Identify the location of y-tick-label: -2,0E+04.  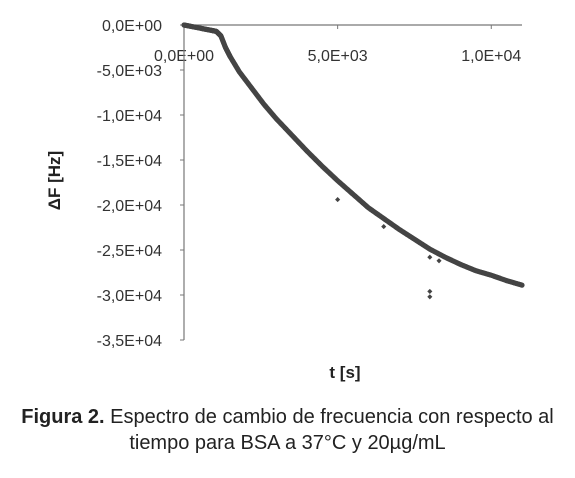
(129, 206).